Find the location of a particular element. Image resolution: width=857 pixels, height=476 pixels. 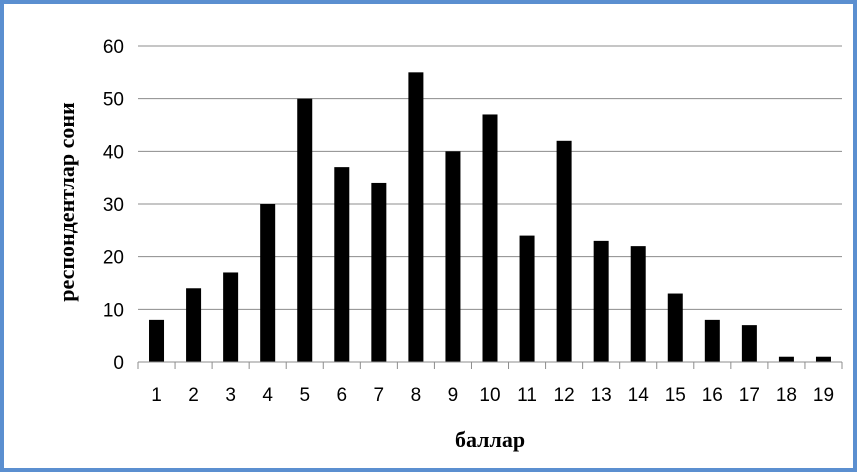

x-tick-label: 14 is located at coordinates (639, 395).